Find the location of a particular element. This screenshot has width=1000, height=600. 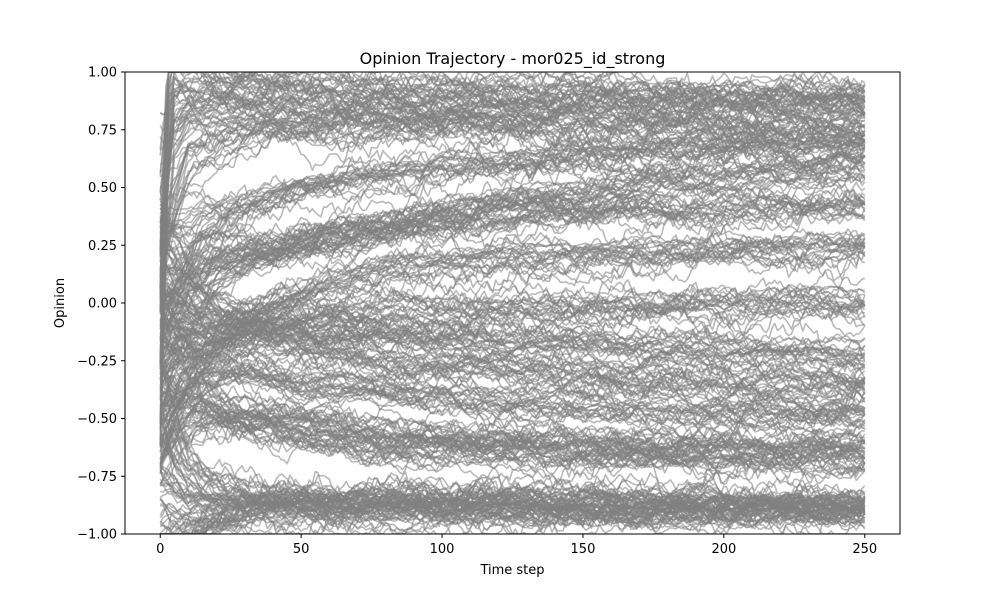

y-tick-label: −0.75 is located at coordinates (97, 477).